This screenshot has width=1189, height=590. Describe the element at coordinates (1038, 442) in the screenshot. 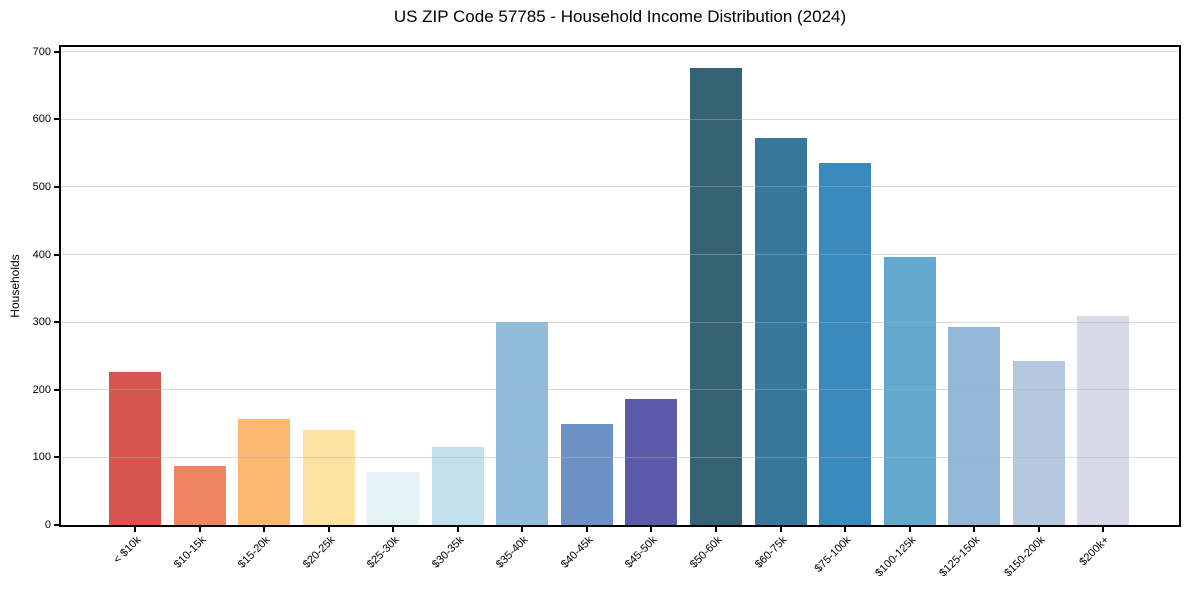

I see `bar-$150-200k` at that location.